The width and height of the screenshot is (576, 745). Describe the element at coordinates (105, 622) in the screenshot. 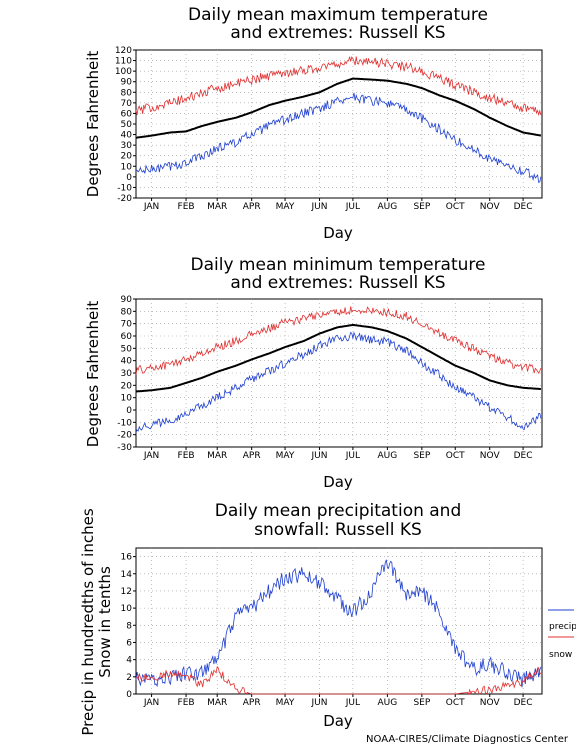

I see `y-axis-label-line-2: Snow in tenths` at that location.